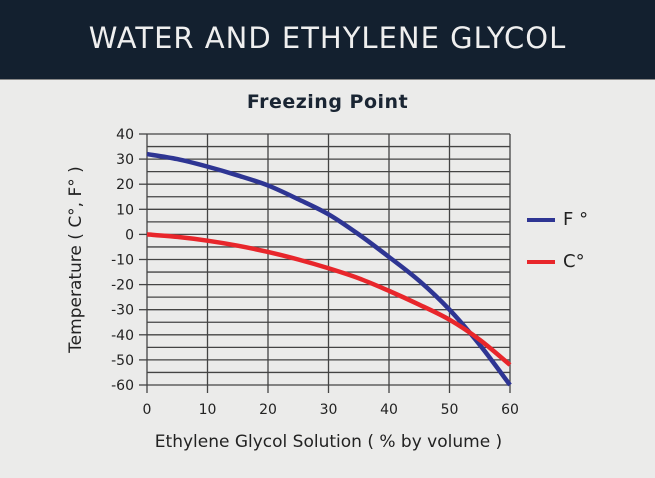  What do you see at coordinates (208, 410) in the screenshot?
I see `x-tick-label: 10` at bounding box center [208, 410].